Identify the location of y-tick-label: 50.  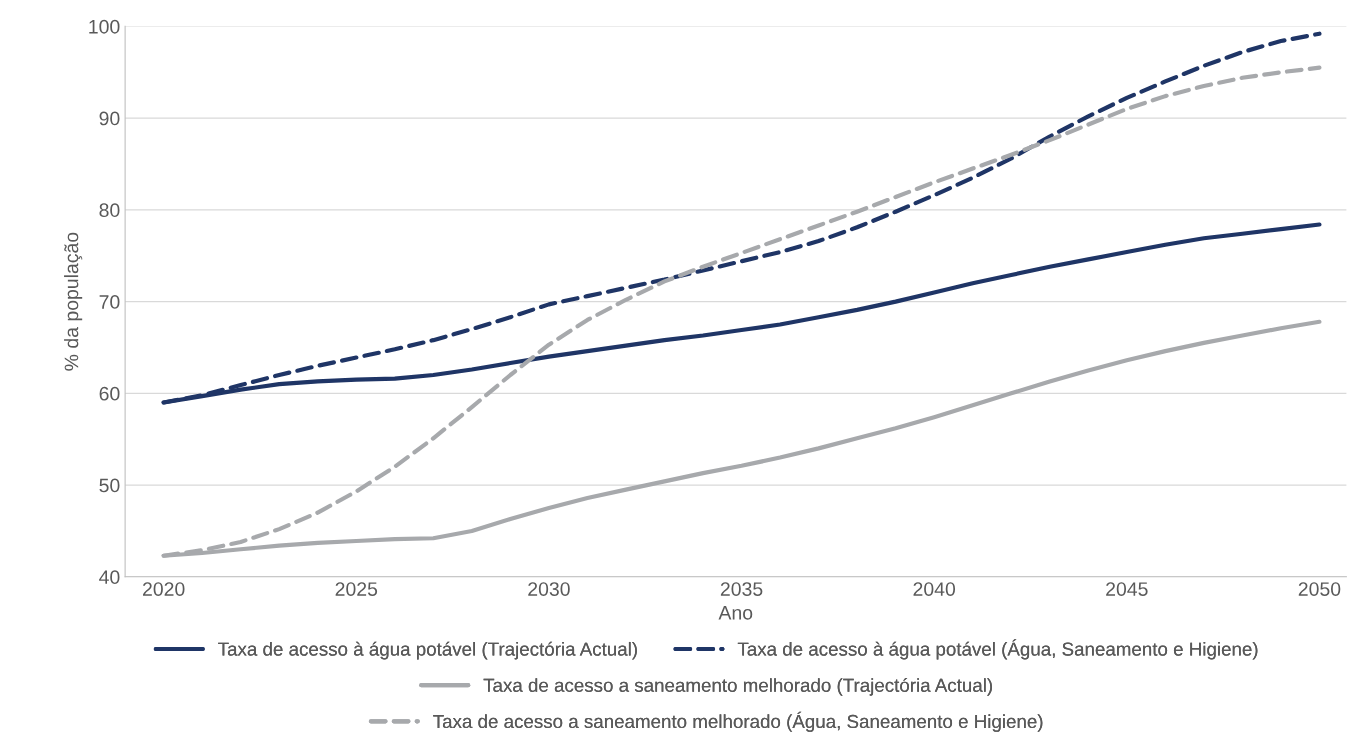
(109, 485).